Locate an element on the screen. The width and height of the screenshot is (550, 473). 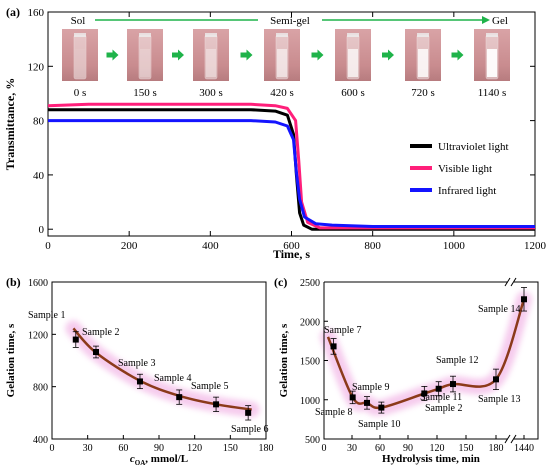
vial-time-label: 720 s is located at coordinates (423, 93).